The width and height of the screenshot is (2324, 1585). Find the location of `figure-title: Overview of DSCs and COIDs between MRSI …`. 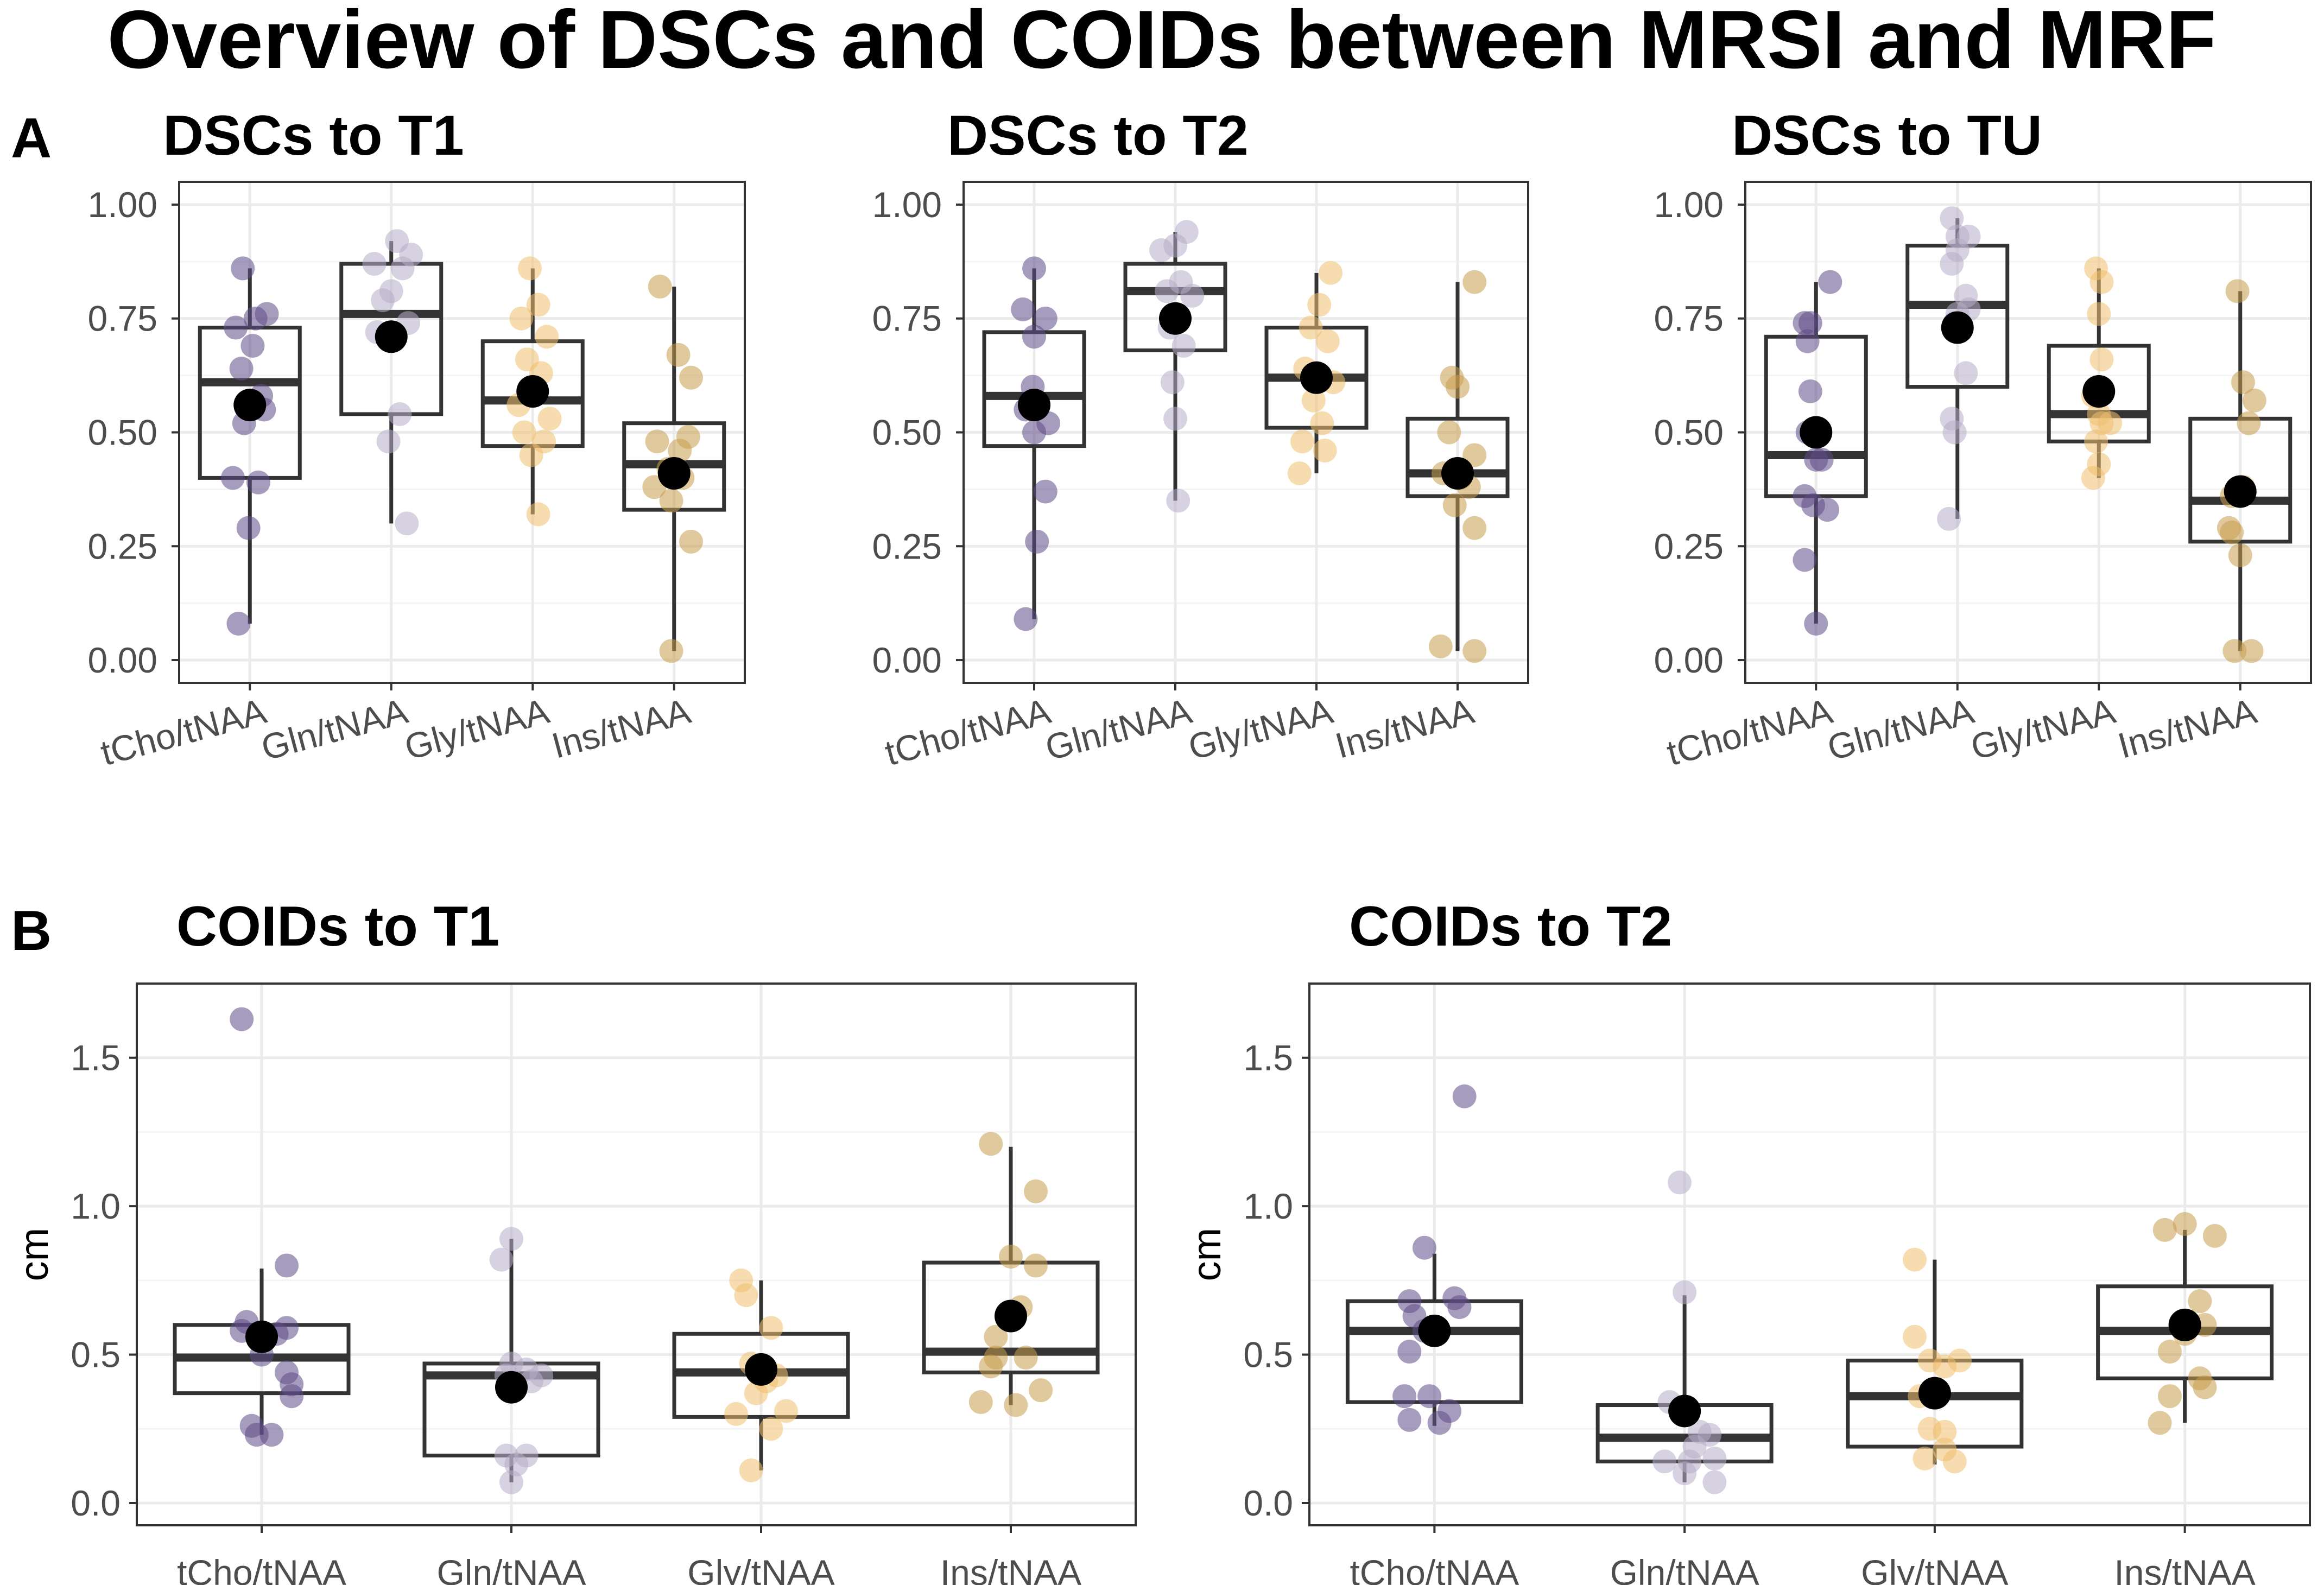

figure-title: Overview of DSCs and COIDs between MRSI … is located at coordinates (1161, 43).